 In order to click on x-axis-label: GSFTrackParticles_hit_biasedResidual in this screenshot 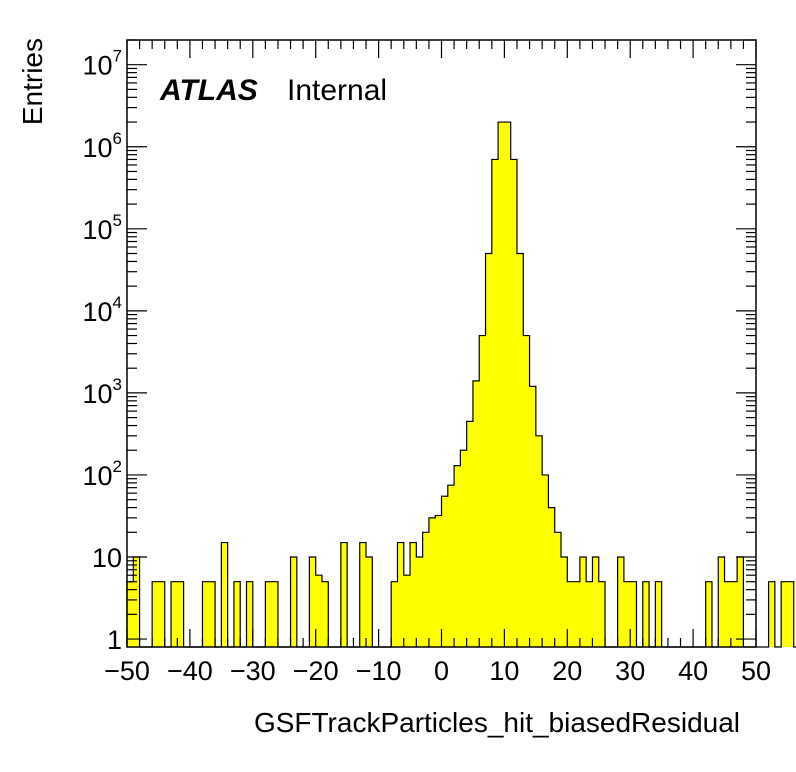, I will do `click(497, 722)`.